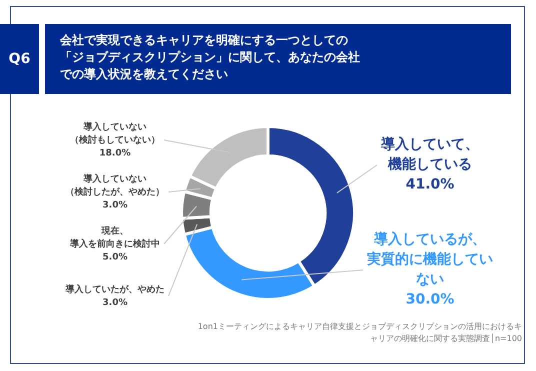 The image size is (536, 371). I want to click on slice-label: 導入していて、機能している, so click(429, 154).